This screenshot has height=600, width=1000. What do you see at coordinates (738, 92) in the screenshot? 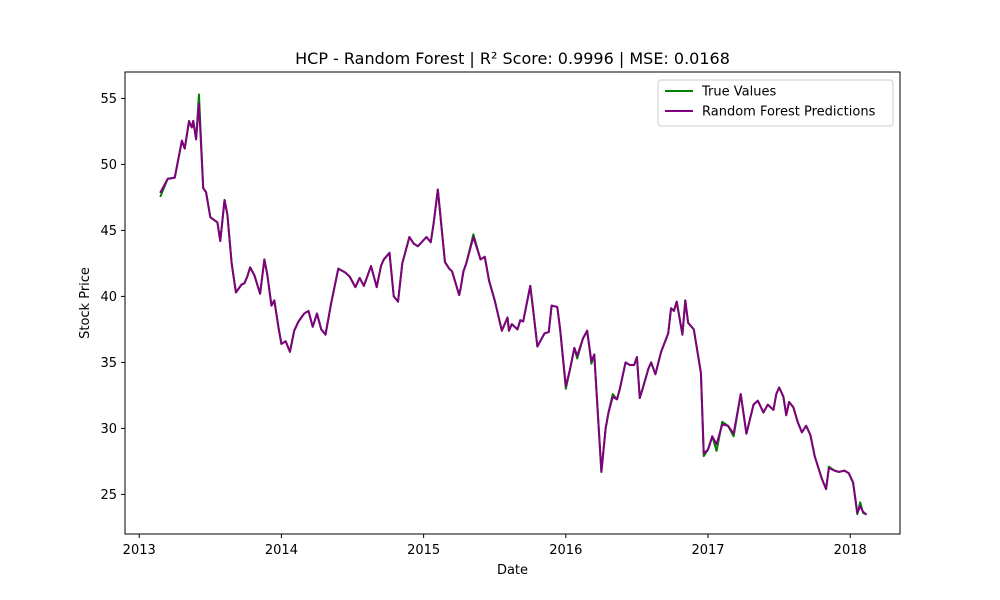
I see `legend-label-true-values: True Values` at bounding box center [738, 92].